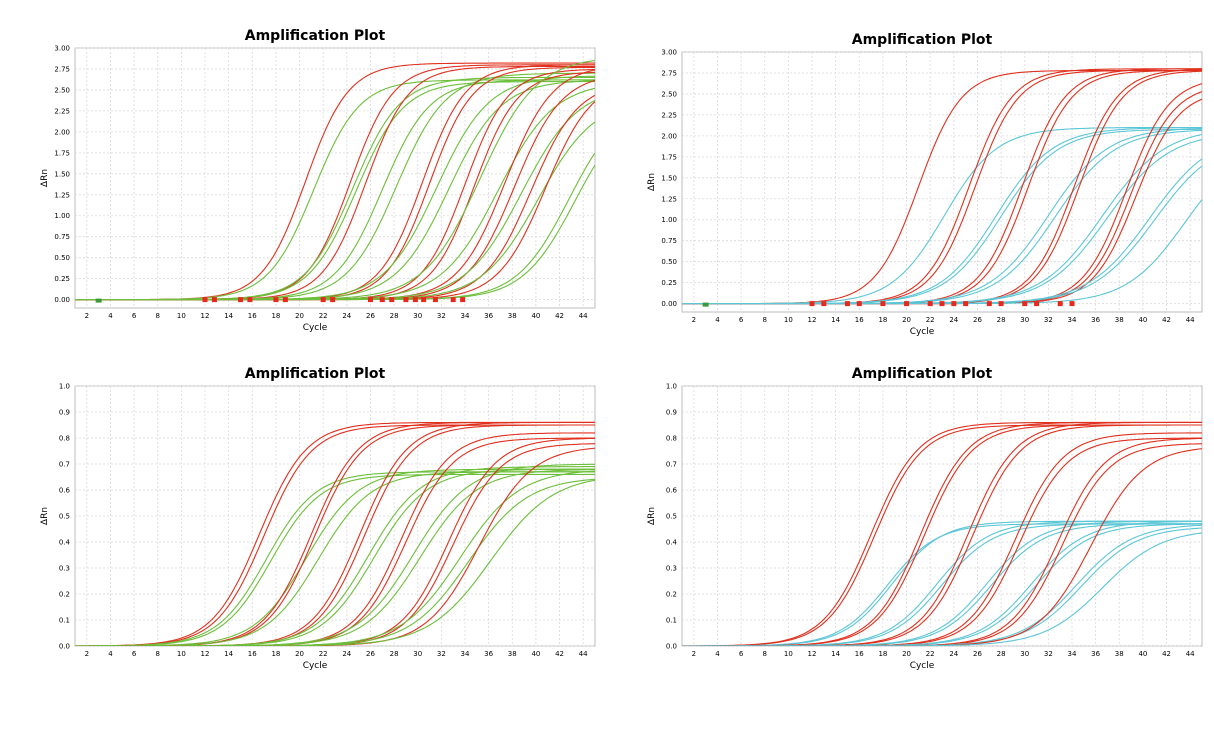  Describe the element at coordinates (669, 94) in the screenshot. I see `y-tick-label: 2.50` at that location.